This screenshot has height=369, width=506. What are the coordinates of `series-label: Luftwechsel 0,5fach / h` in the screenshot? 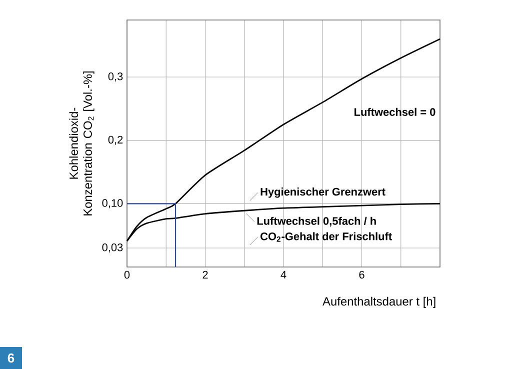 It's located at (316, 221).